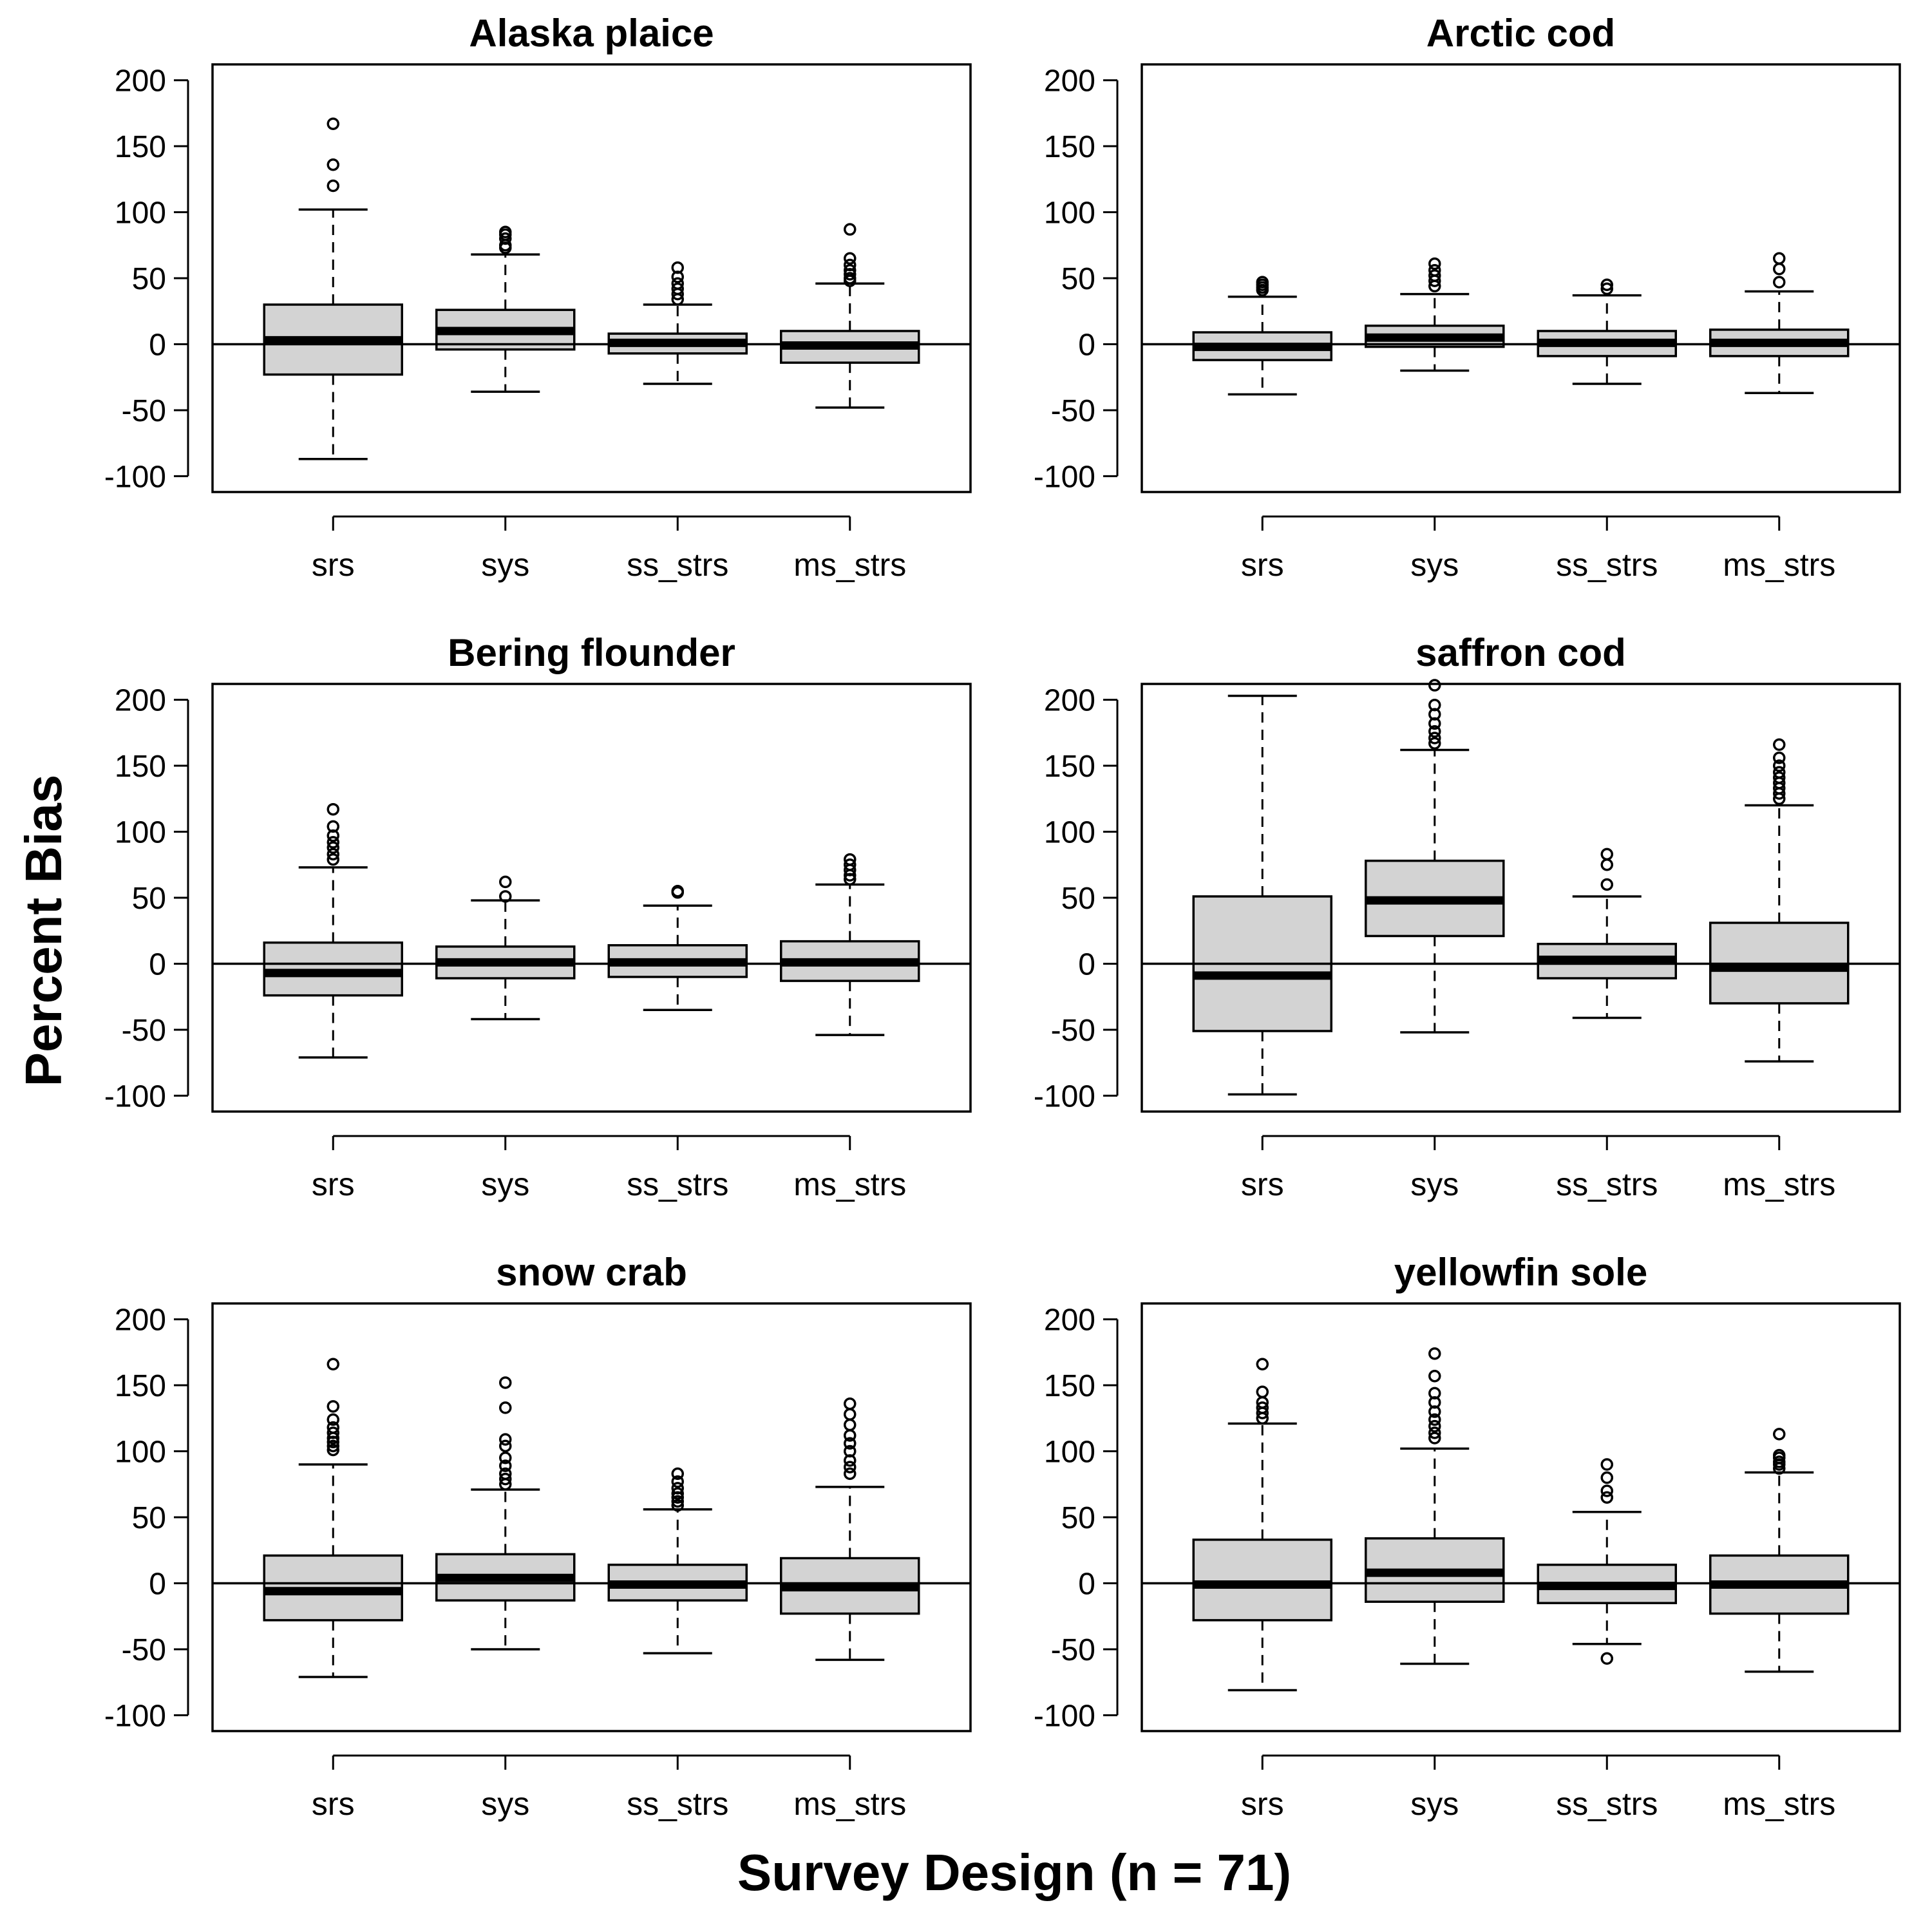  Describe the element at coordinates (1262, 1184) in the screenshot. I see `x-tick-label-srs: srs` at that location.